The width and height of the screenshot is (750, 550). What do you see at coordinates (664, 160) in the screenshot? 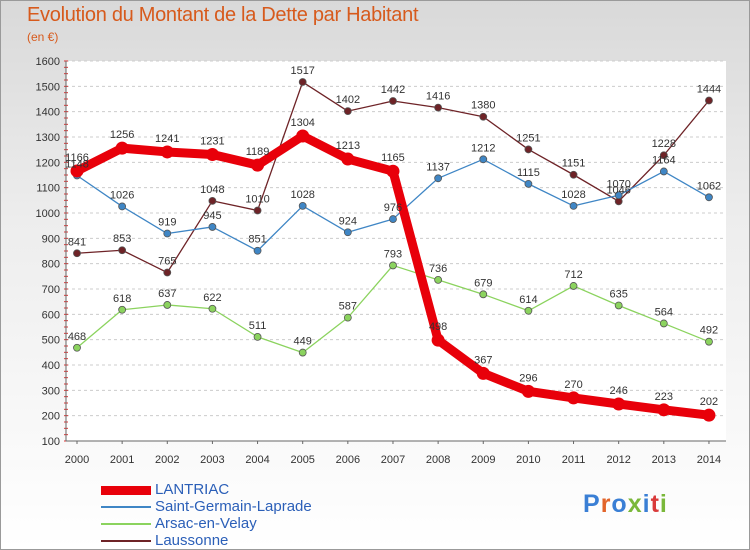
I see `data-label: 1164` at bounding box center [664, 160].